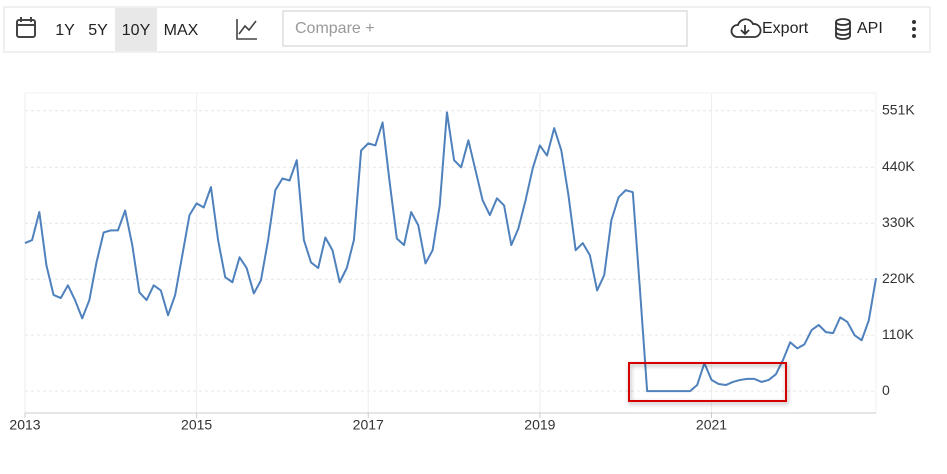  I want to click on chart-type-icon, so click(246, 29).